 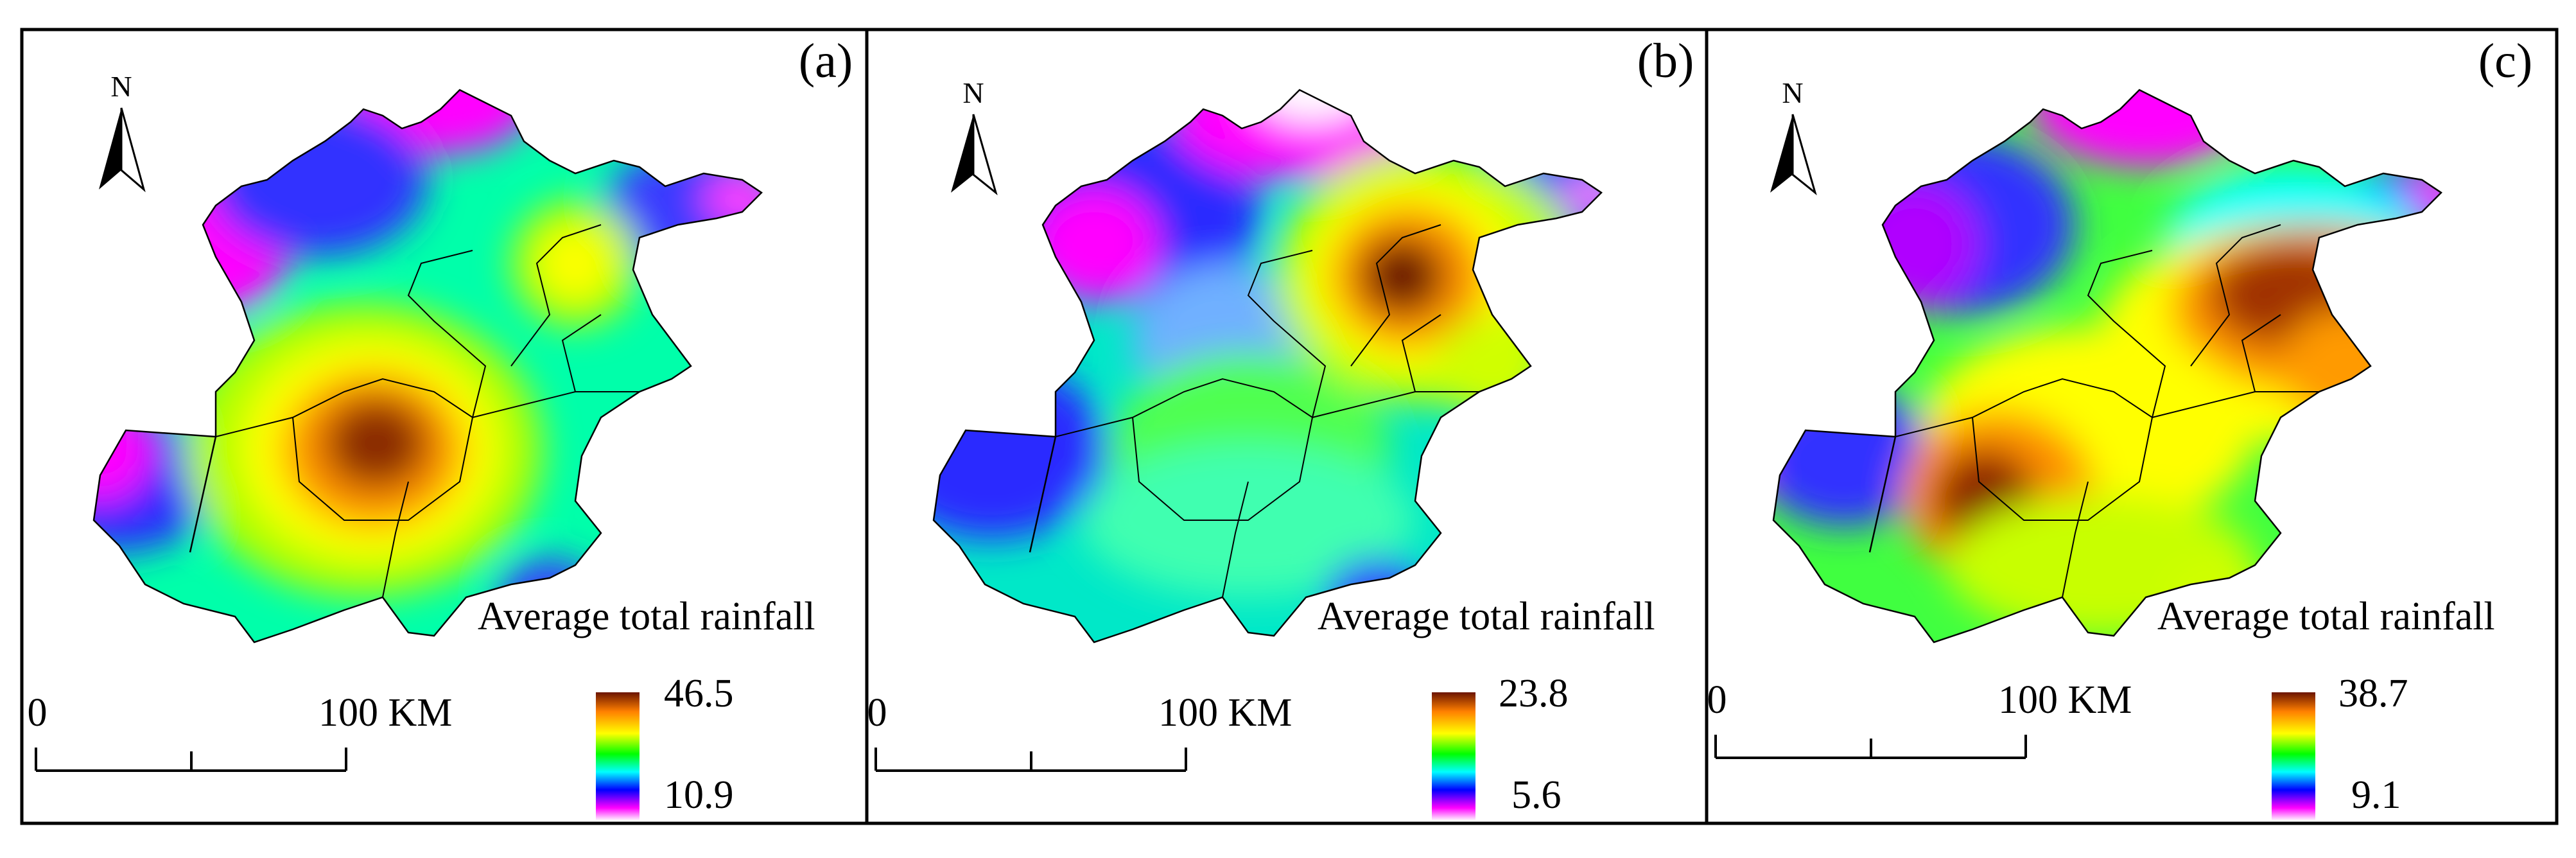 What do you see at coordinates (1536, 795) in the screenshot?
I see `legend-min: 5.6` at bounding box center [1536, 795].